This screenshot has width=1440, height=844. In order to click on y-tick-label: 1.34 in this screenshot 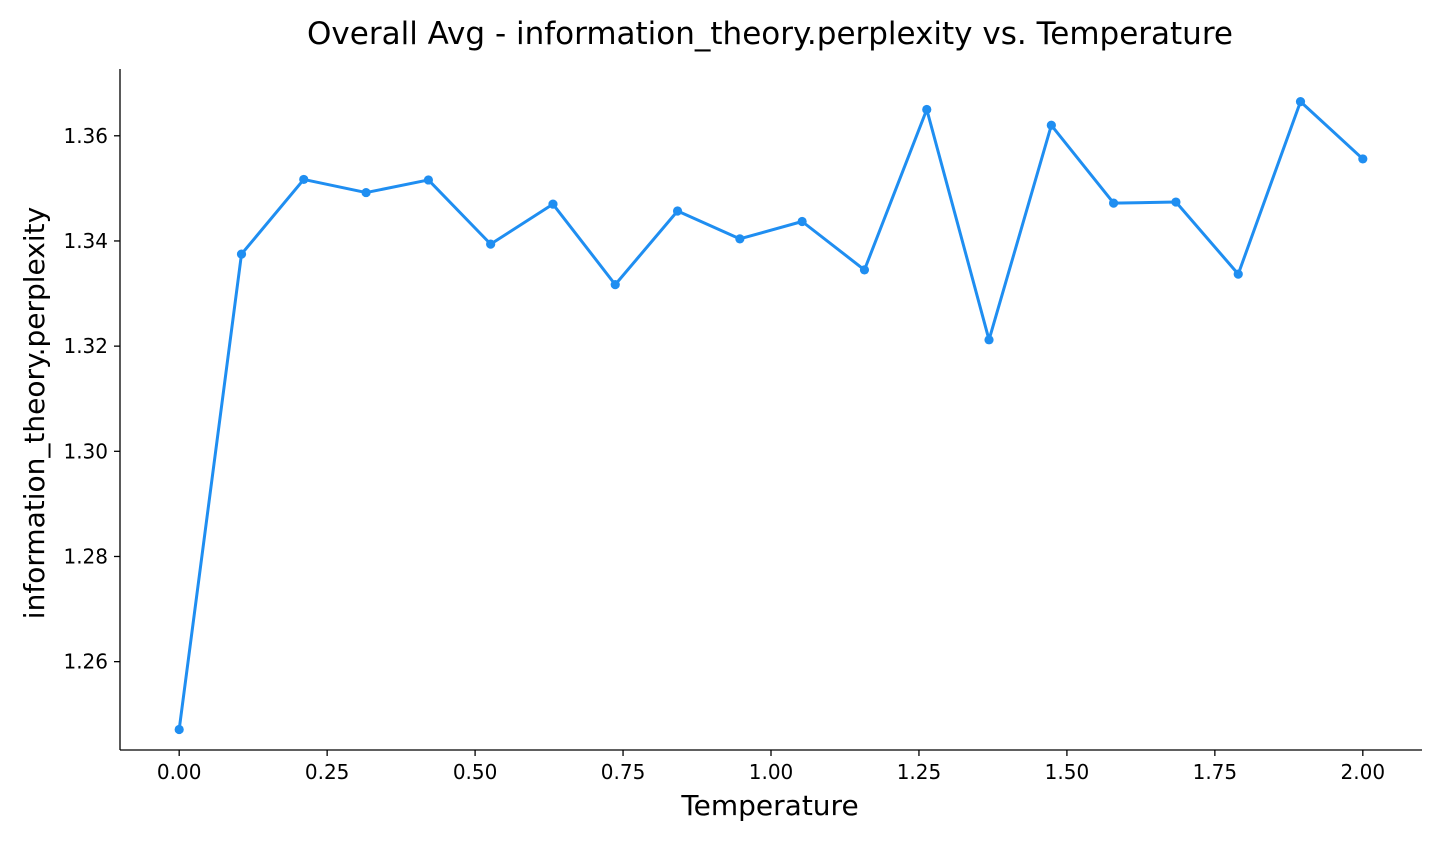, I will do `click(85, 241)`.